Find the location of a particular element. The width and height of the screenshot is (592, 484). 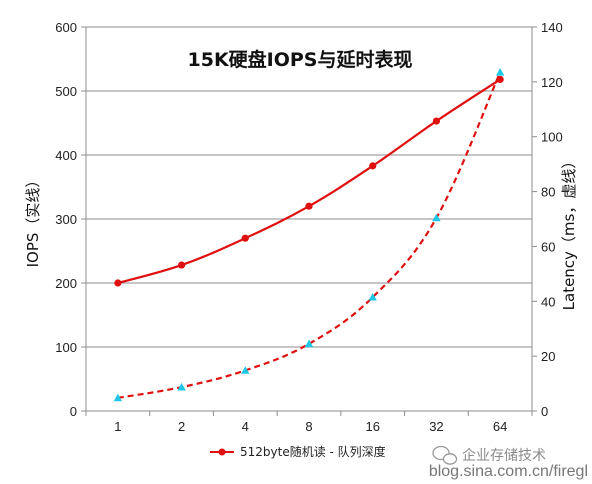

left-tick-label: 100 is located at coordinates (66, 347).